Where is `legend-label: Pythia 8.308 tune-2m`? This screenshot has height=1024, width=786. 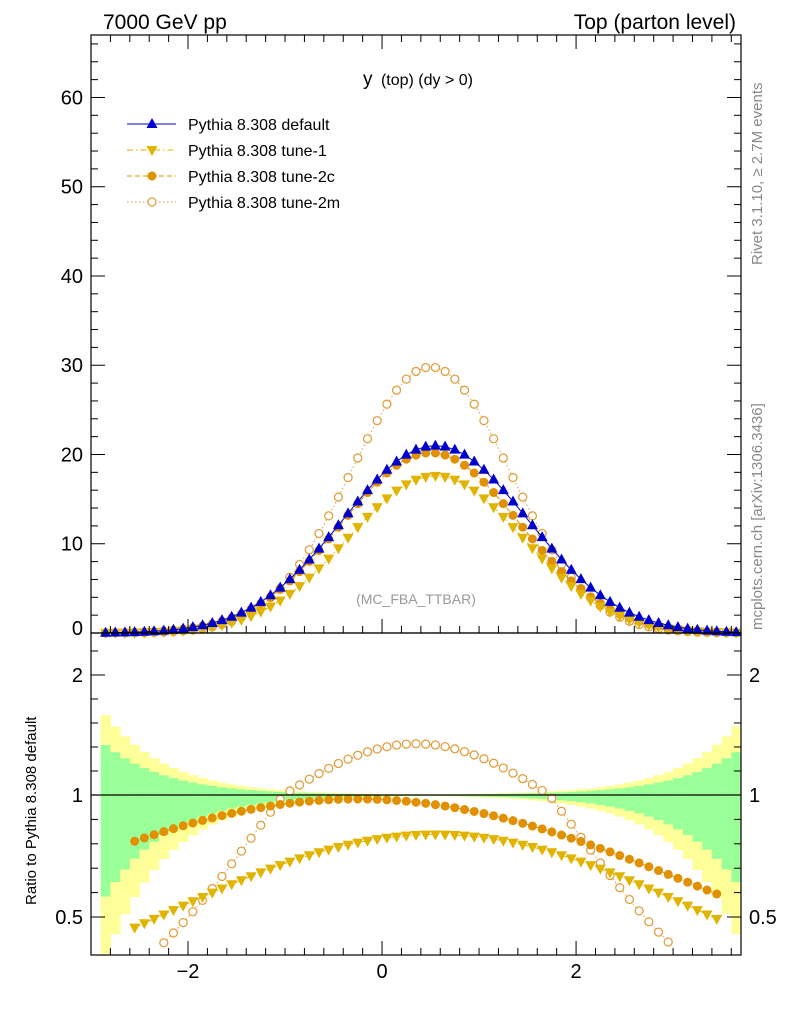 legend-label: Pythia 8.308 tune-2m is located at coordinates (264, 203).